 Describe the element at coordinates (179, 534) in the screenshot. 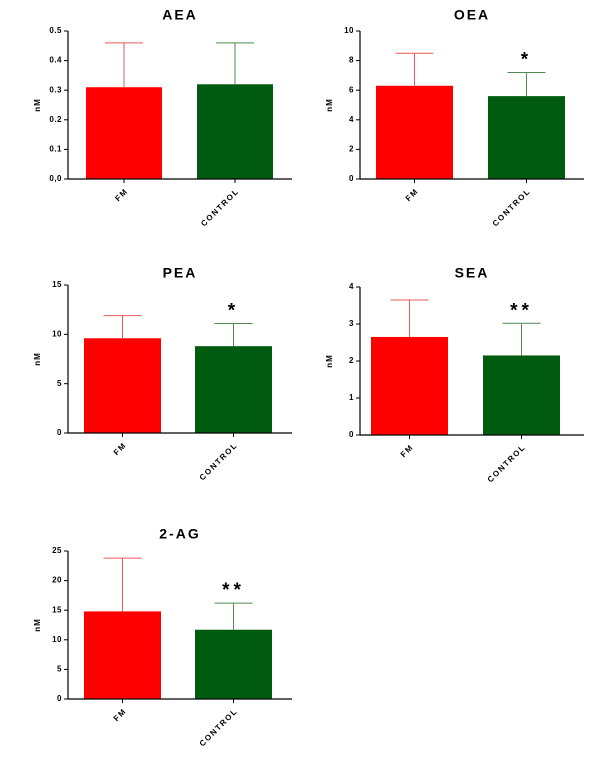

I see `chart-title: 2-AG` at that location.